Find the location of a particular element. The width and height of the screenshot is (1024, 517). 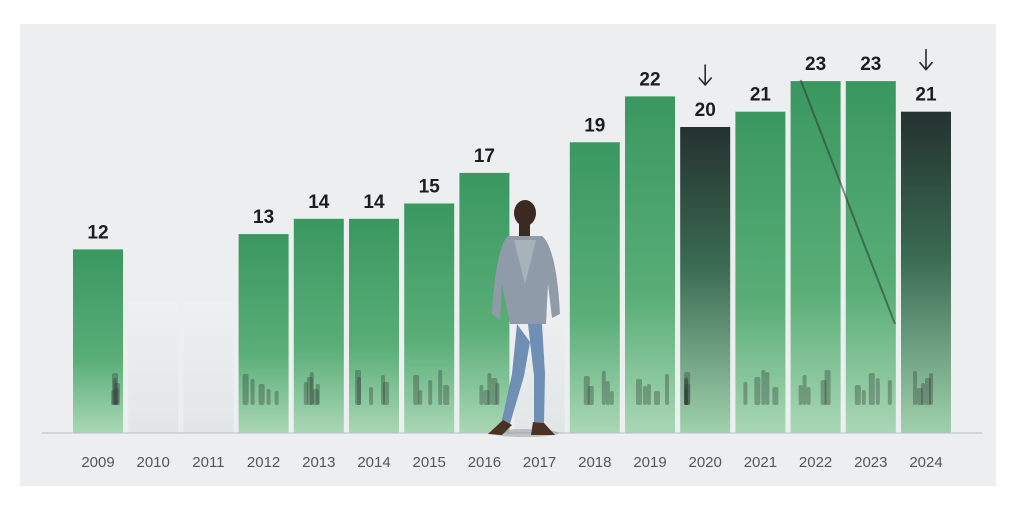

value-label: 22 is located at coordinates (649, 79).